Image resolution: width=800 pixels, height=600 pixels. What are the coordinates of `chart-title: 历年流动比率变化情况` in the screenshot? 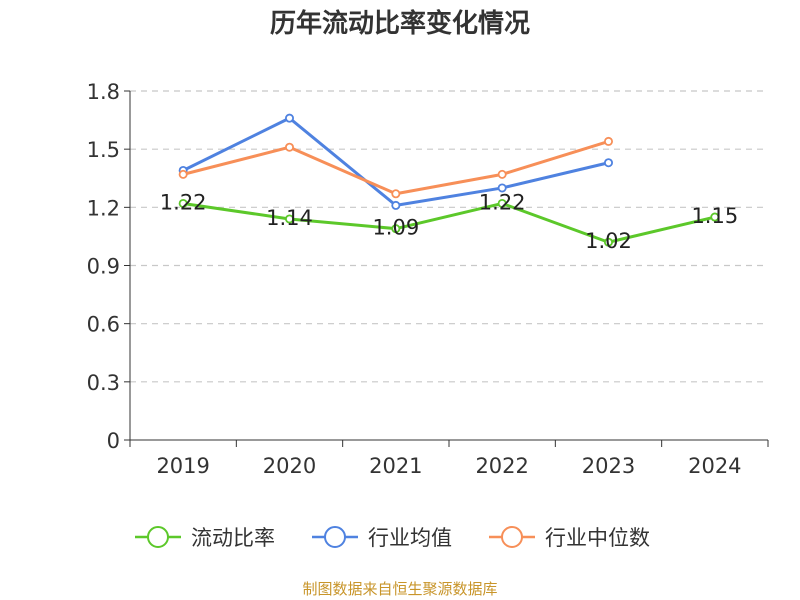 It's located at (400, 23).